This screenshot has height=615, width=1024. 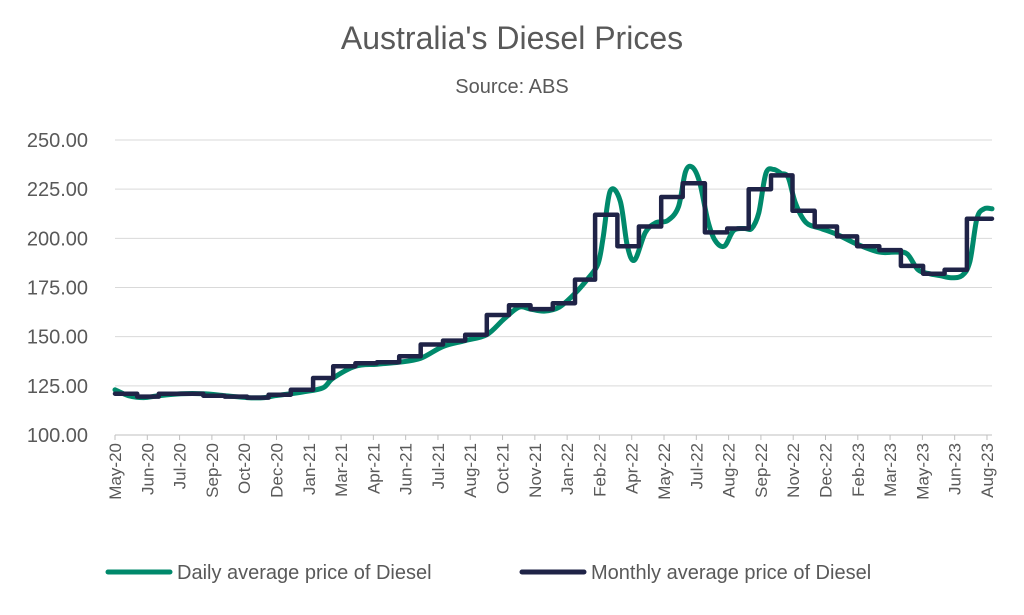 What do you see at coordinates (57, 338) in the screenshot?
I see `y-tick-label: 150.00` at bounding box center [57, 338].